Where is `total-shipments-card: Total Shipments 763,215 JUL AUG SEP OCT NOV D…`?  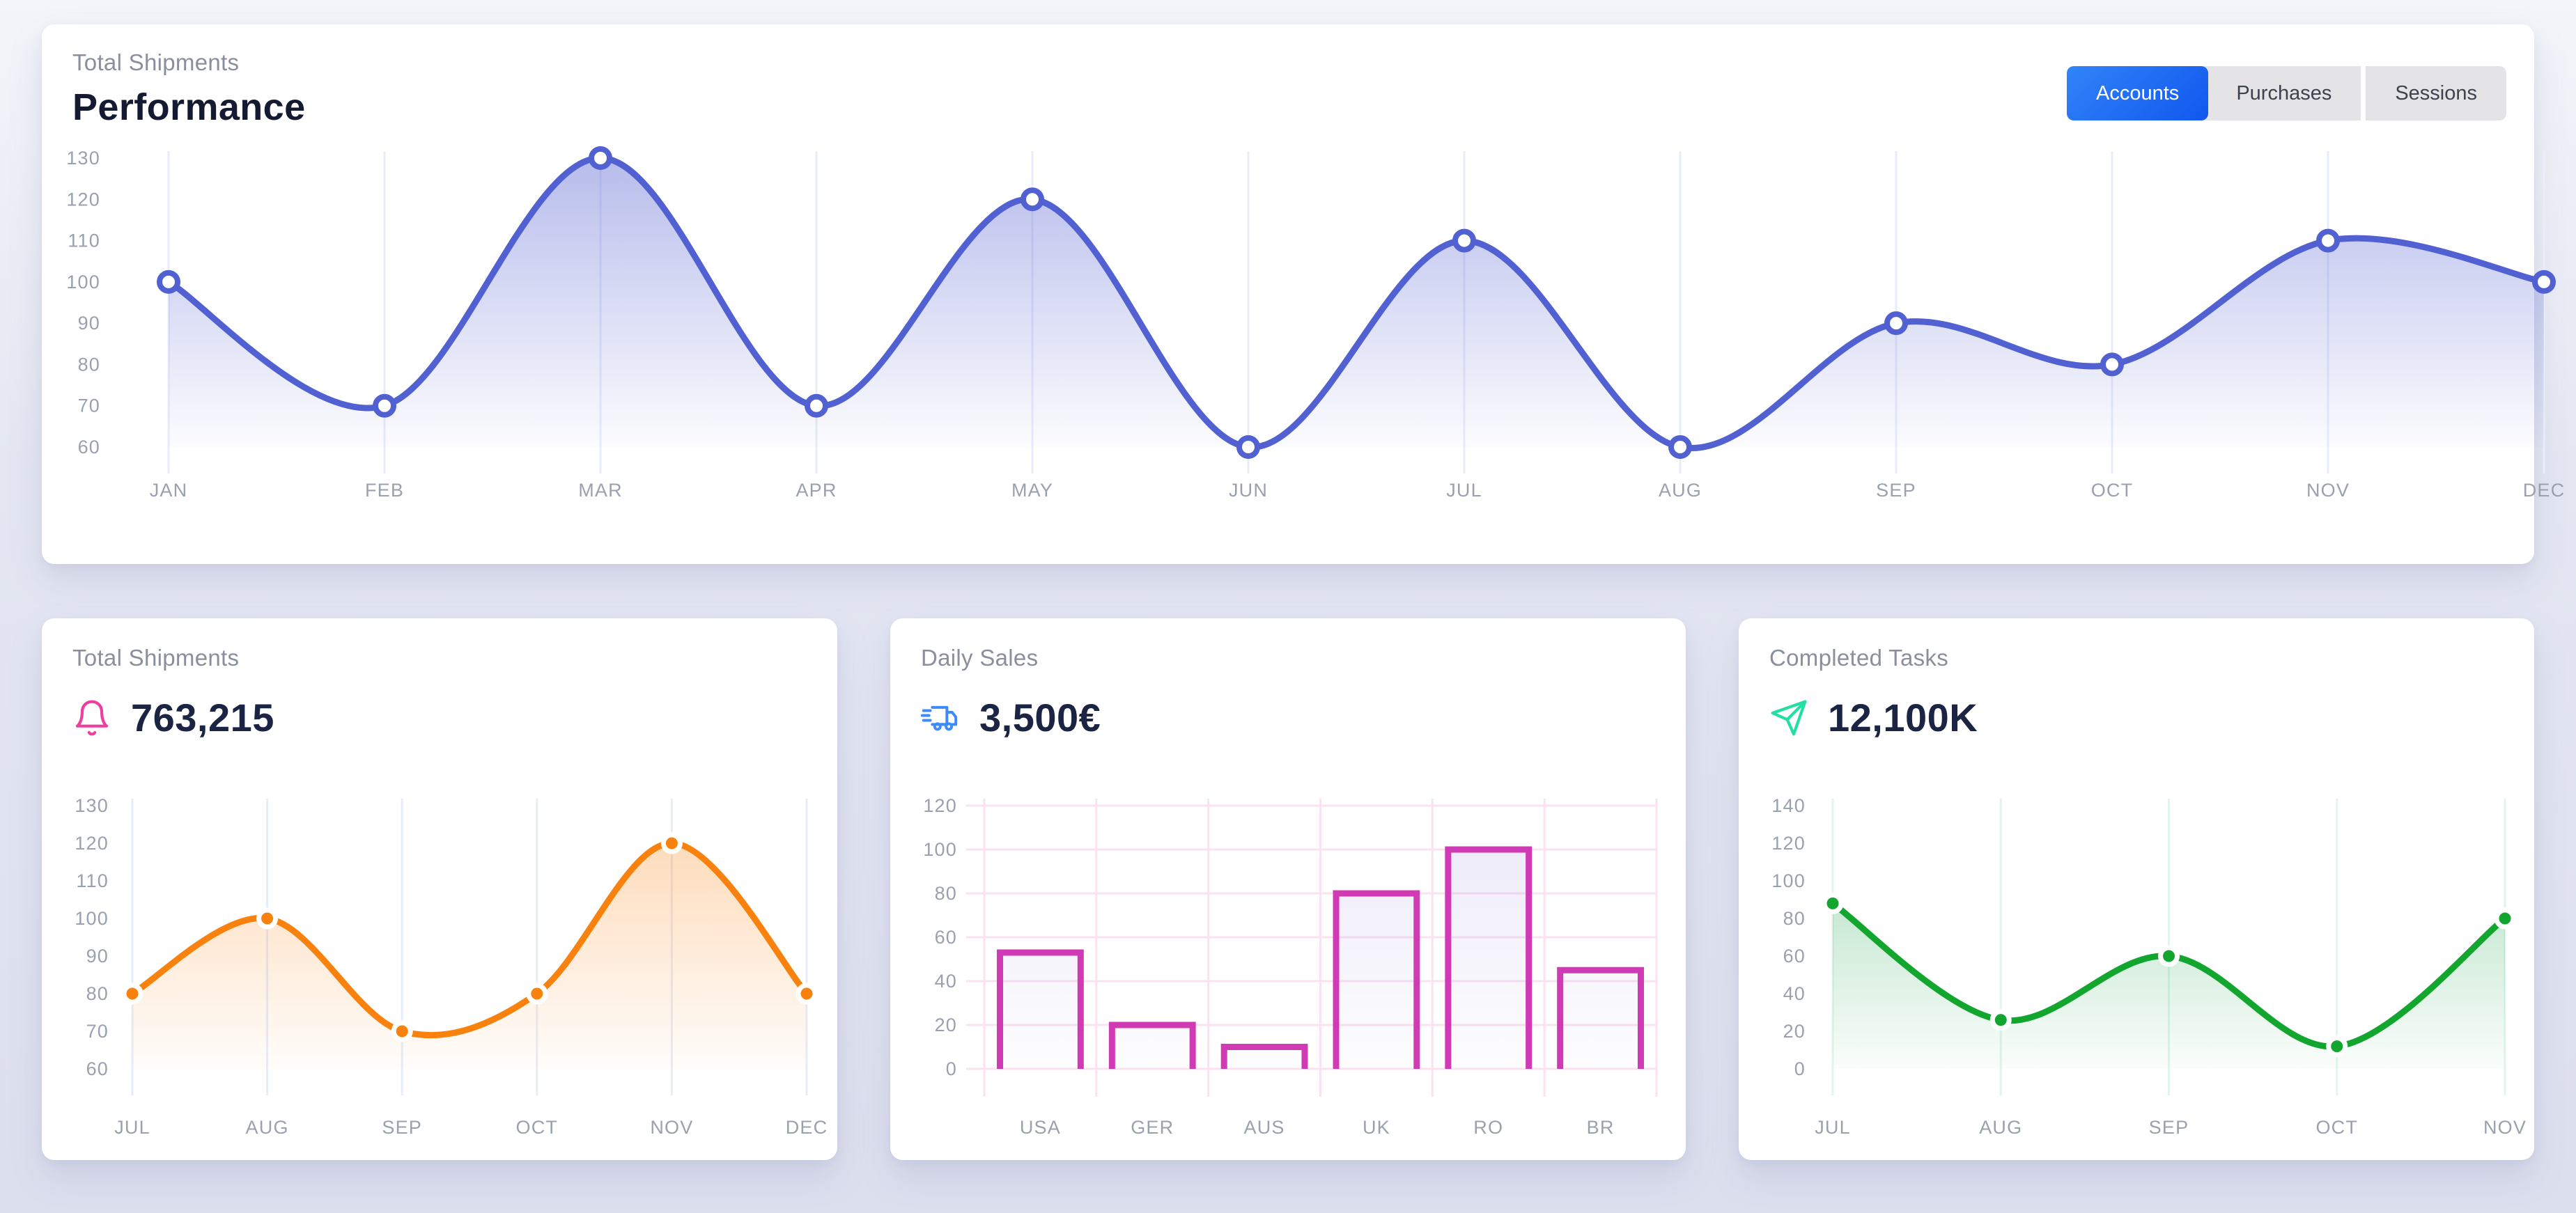 total-shipments-card: Total Shipments 763,215 JUL AUG SEP OCT NOV D… is located at coordinates (439, 889).